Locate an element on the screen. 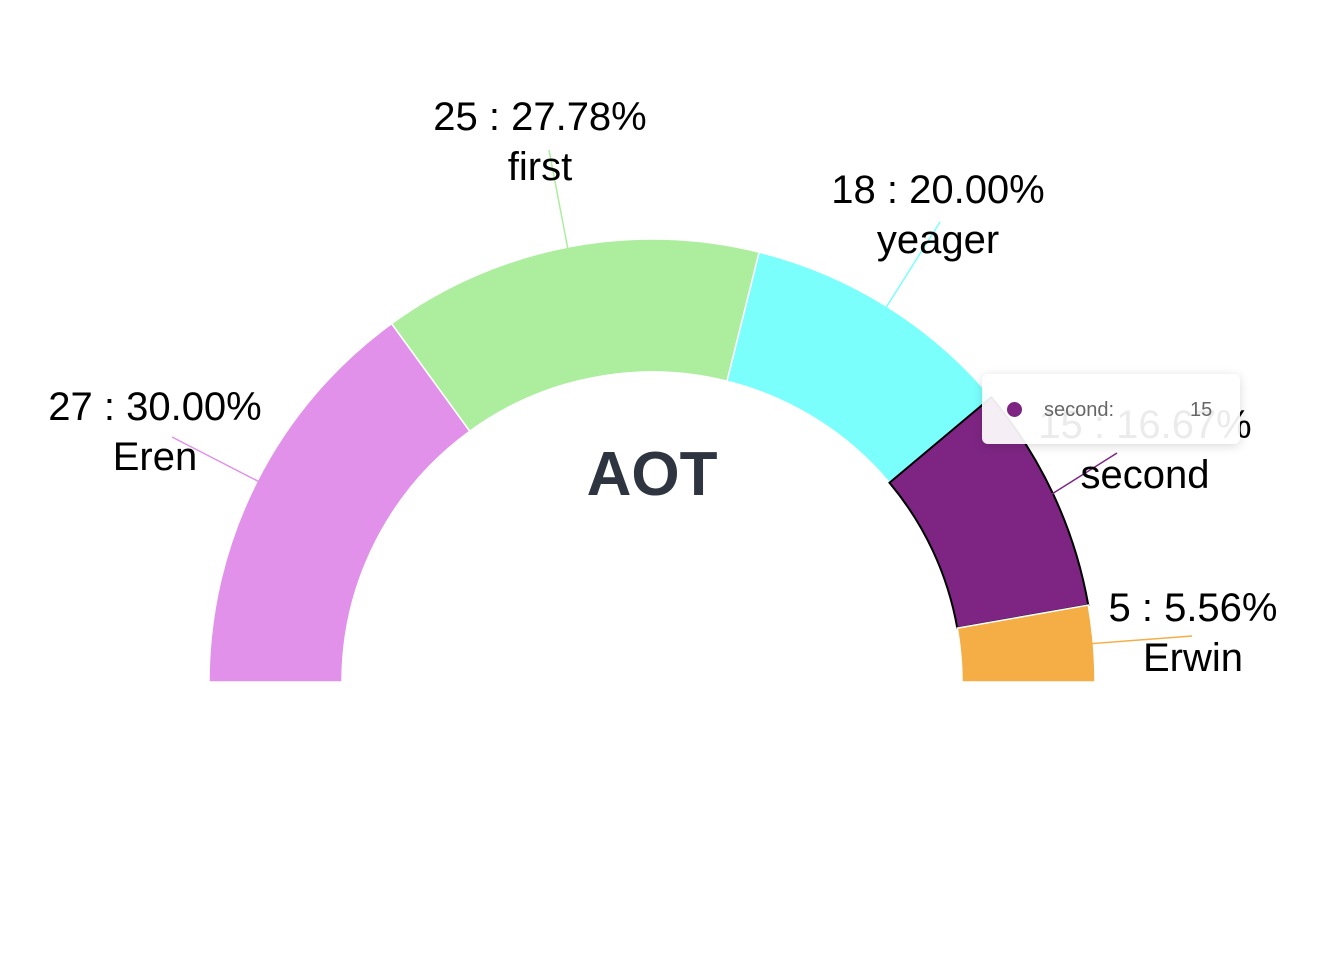  slice-erwin is located at coordinates (1026, 643).